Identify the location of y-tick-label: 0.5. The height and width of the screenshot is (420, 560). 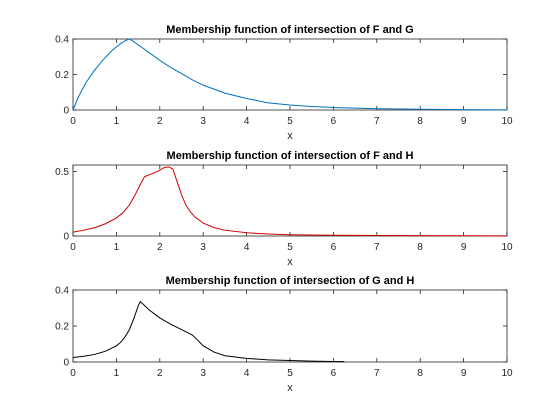
(62, 172).